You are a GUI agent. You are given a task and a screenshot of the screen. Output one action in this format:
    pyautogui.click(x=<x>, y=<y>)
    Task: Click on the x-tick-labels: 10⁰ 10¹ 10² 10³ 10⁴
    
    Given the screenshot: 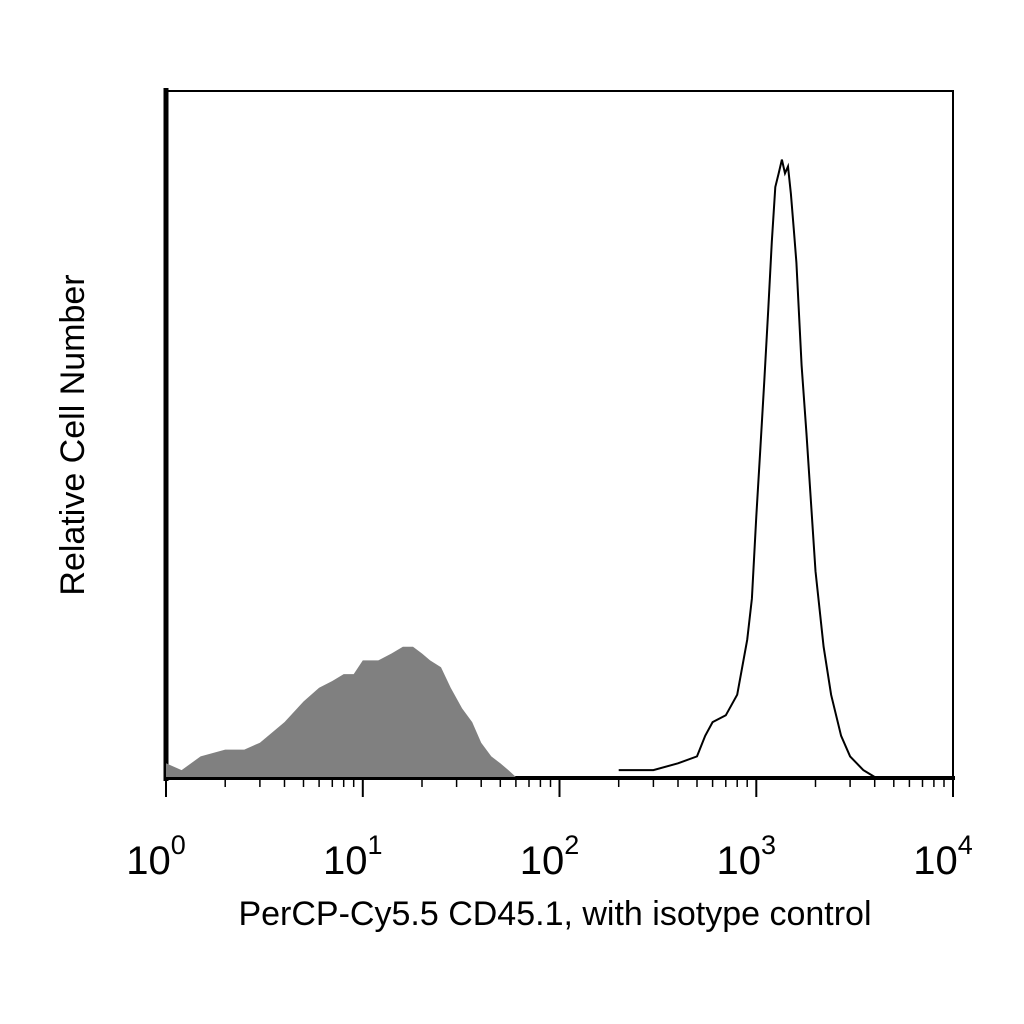 What is the action you would take?
    pyautogui.click(x=549, y=856)
    